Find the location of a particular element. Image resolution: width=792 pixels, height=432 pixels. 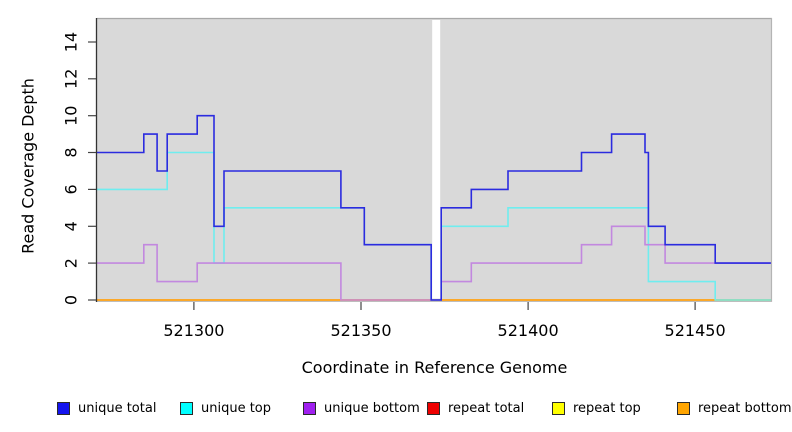

legend-label: repeat bottom is located at coordinates (745, 408).